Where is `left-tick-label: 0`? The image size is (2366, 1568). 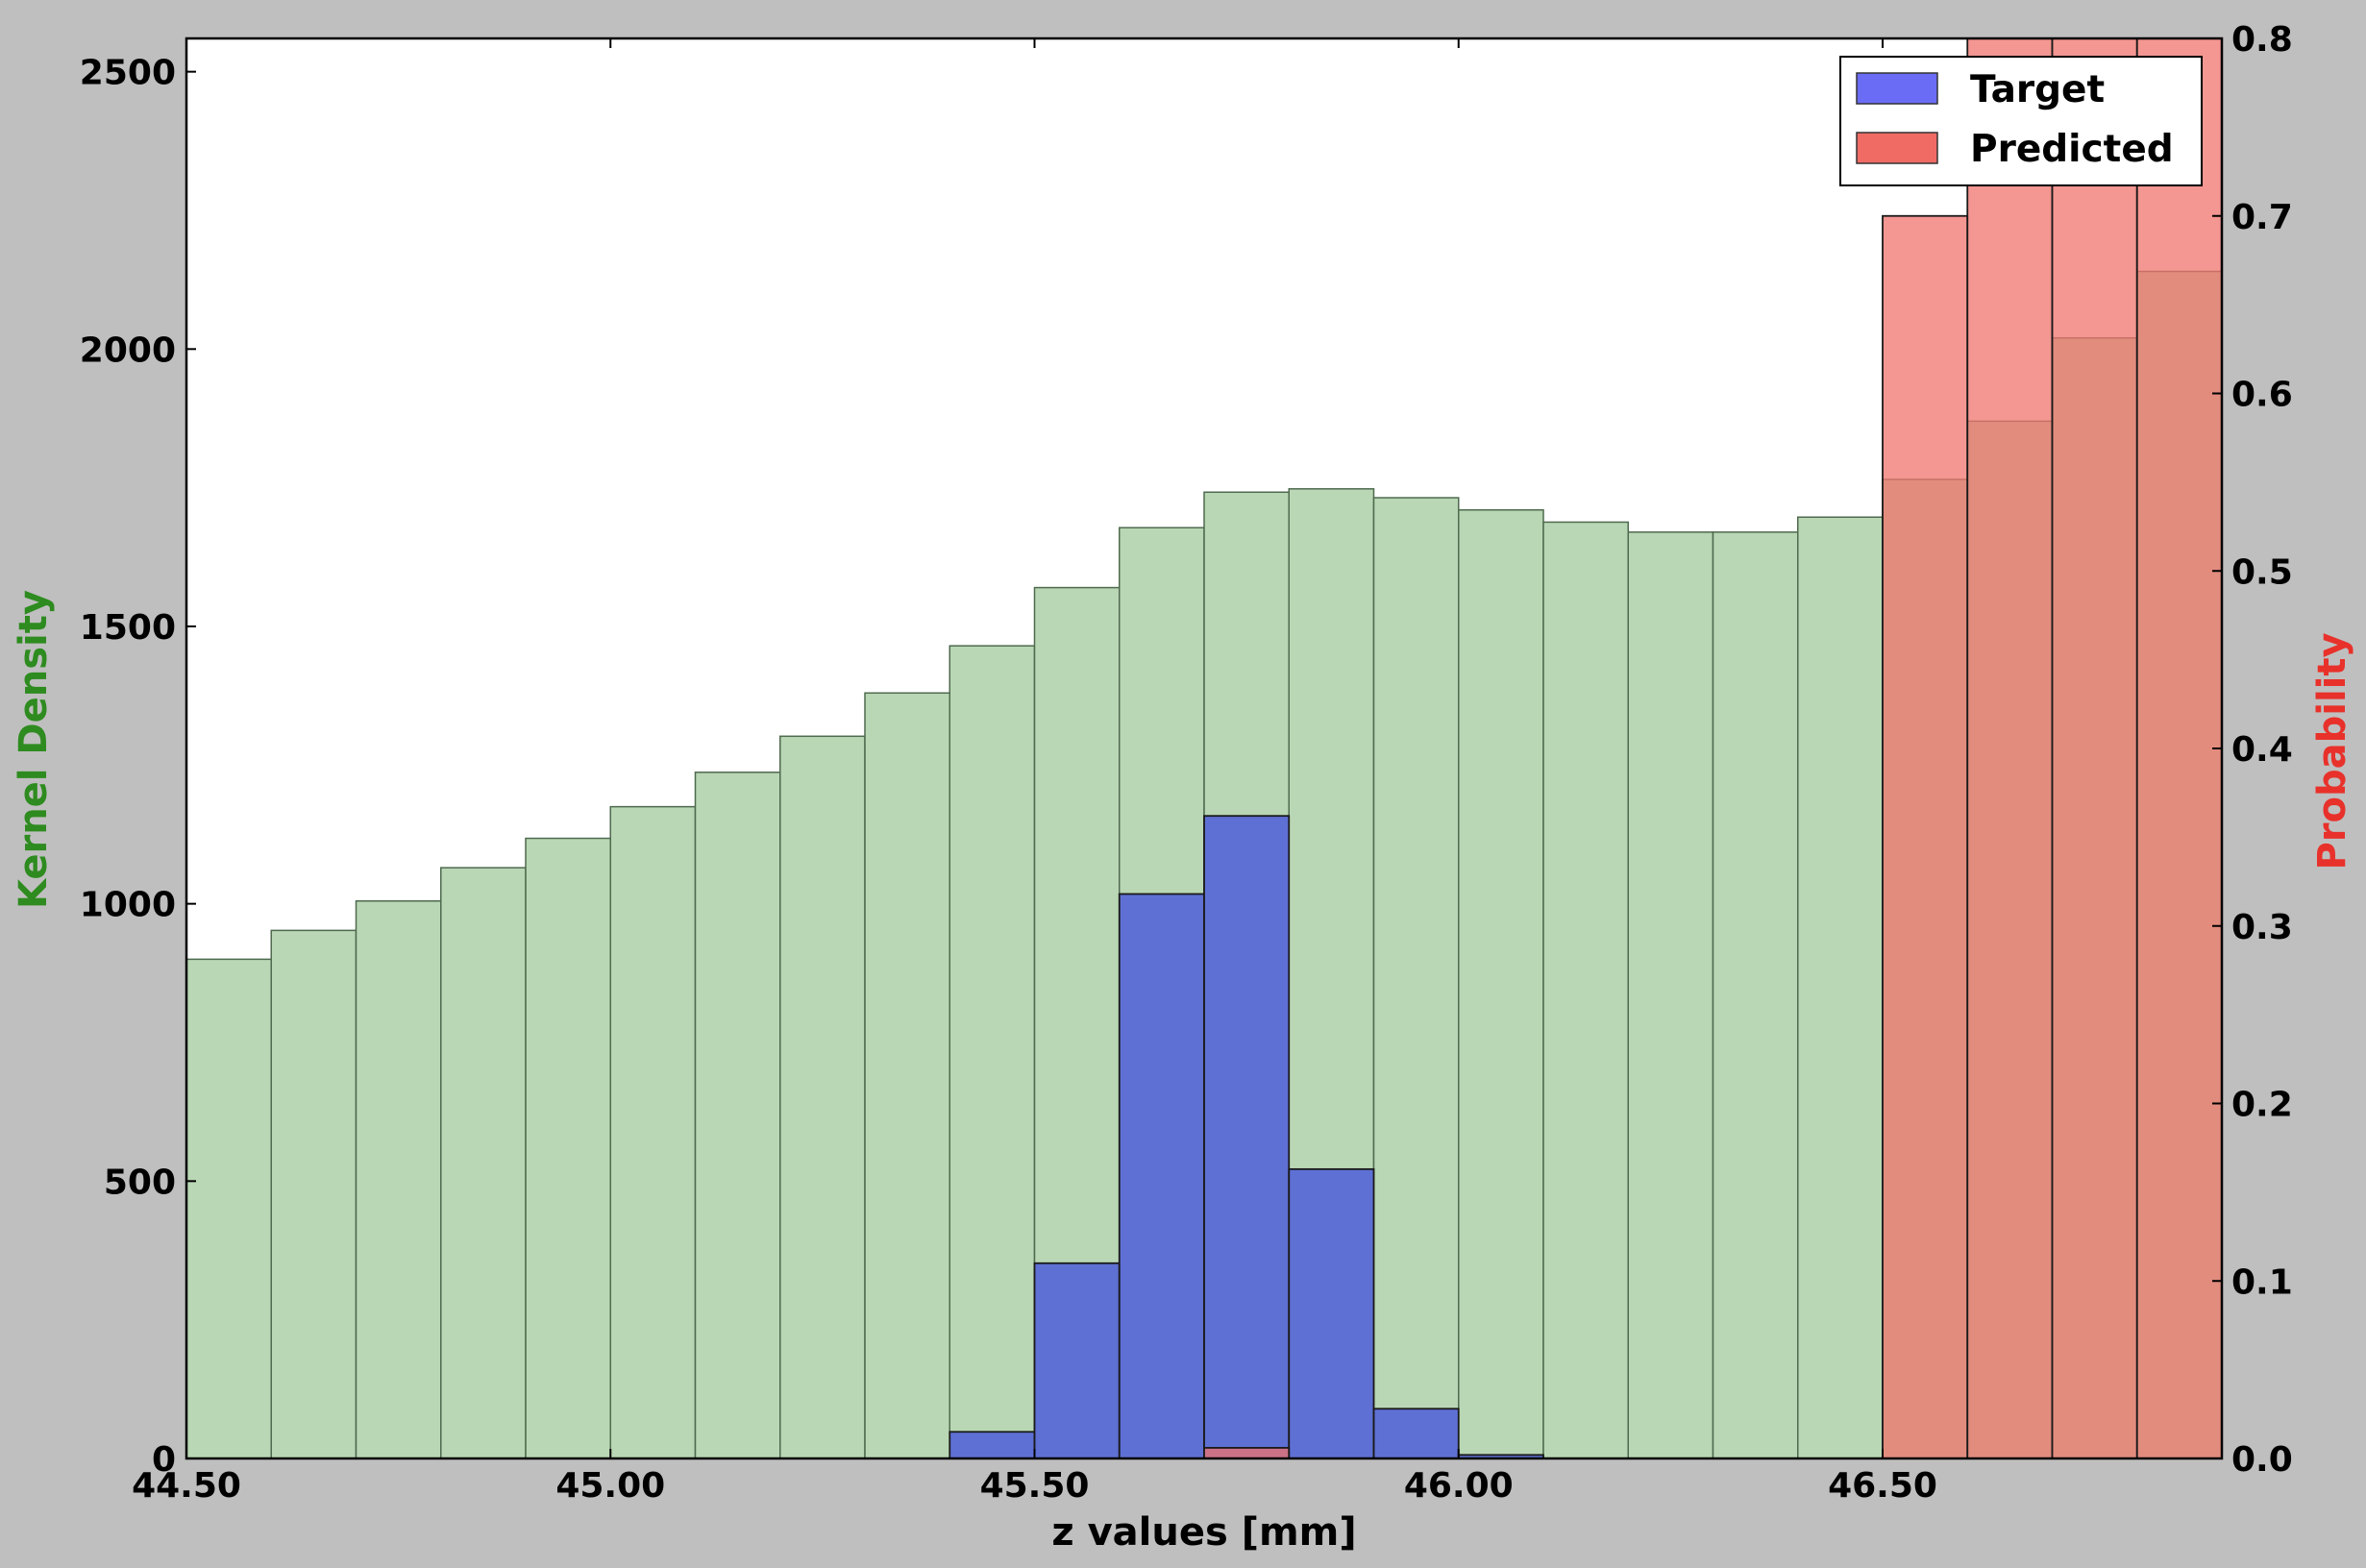
left-tick-label: 0 is located at coordinates (164, 1460).